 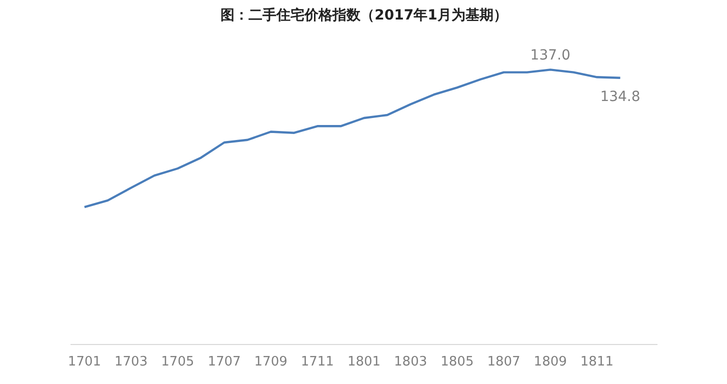 What do you see at coordinates (271, 362) in the screenshot?
I see `x-tick-label: 1709` at bounding box center [271, 362].